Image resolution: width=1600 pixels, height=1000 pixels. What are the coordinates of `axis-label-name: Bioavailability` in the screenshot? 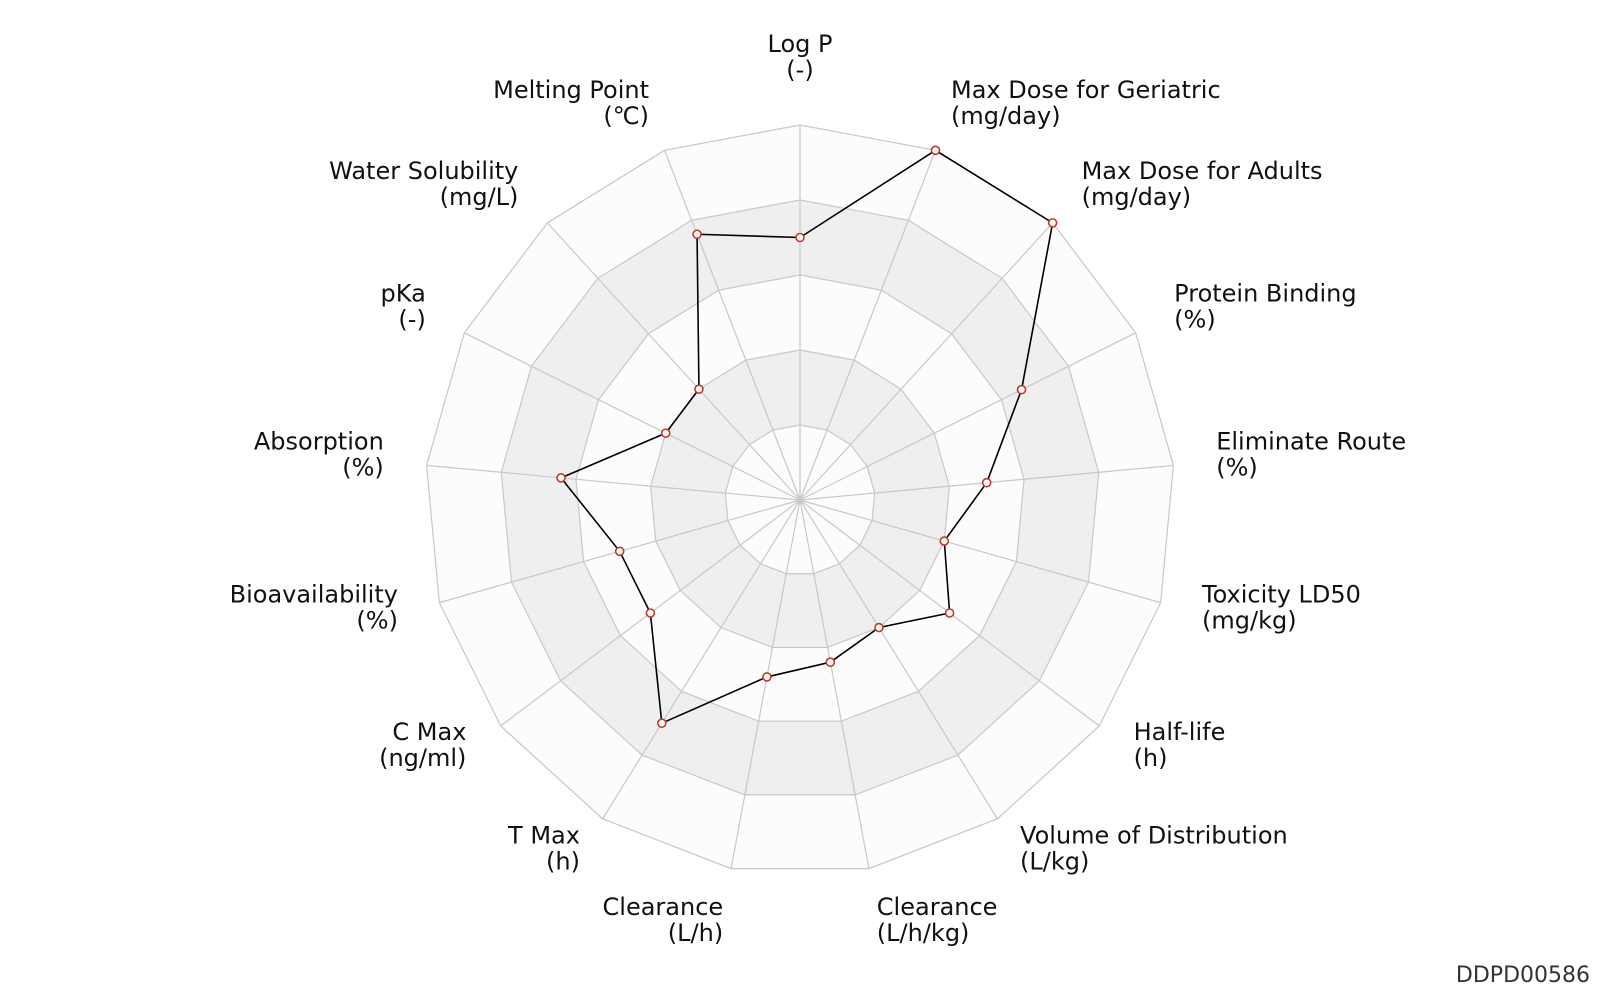 It's located at (314, 594).